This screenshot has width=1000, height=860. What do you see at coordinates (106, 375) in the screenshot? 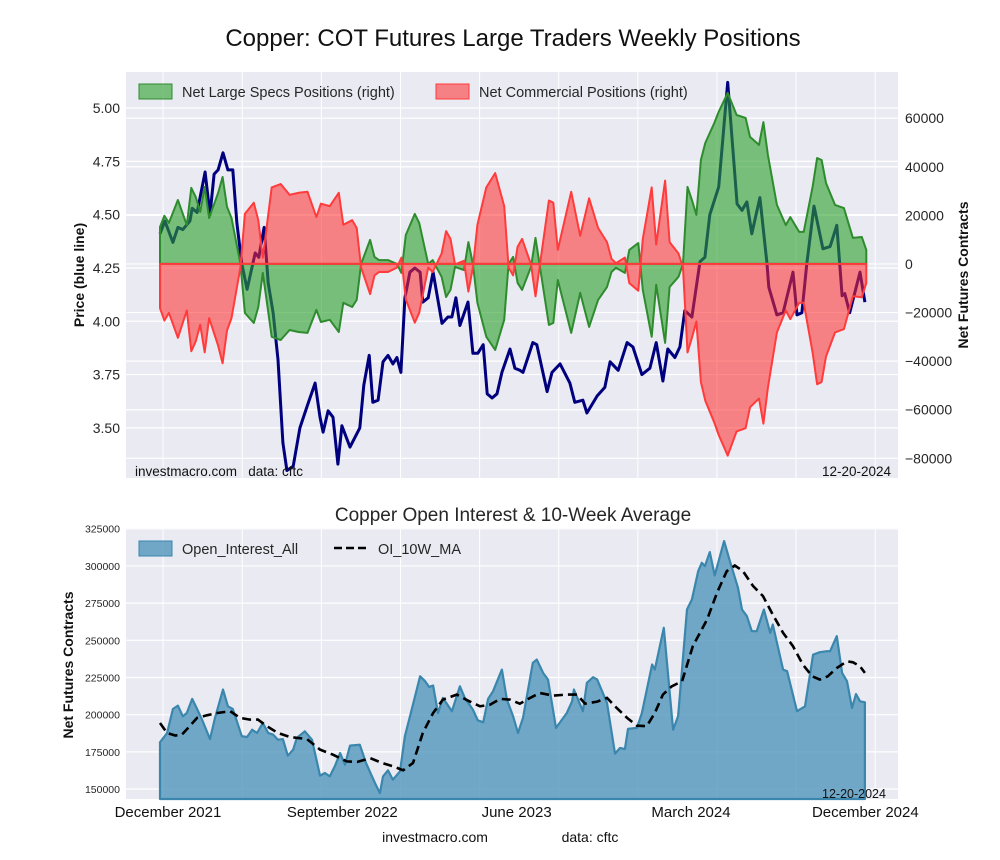
I see `price-tick-label: 3.75` at bounding box center [106, 375].